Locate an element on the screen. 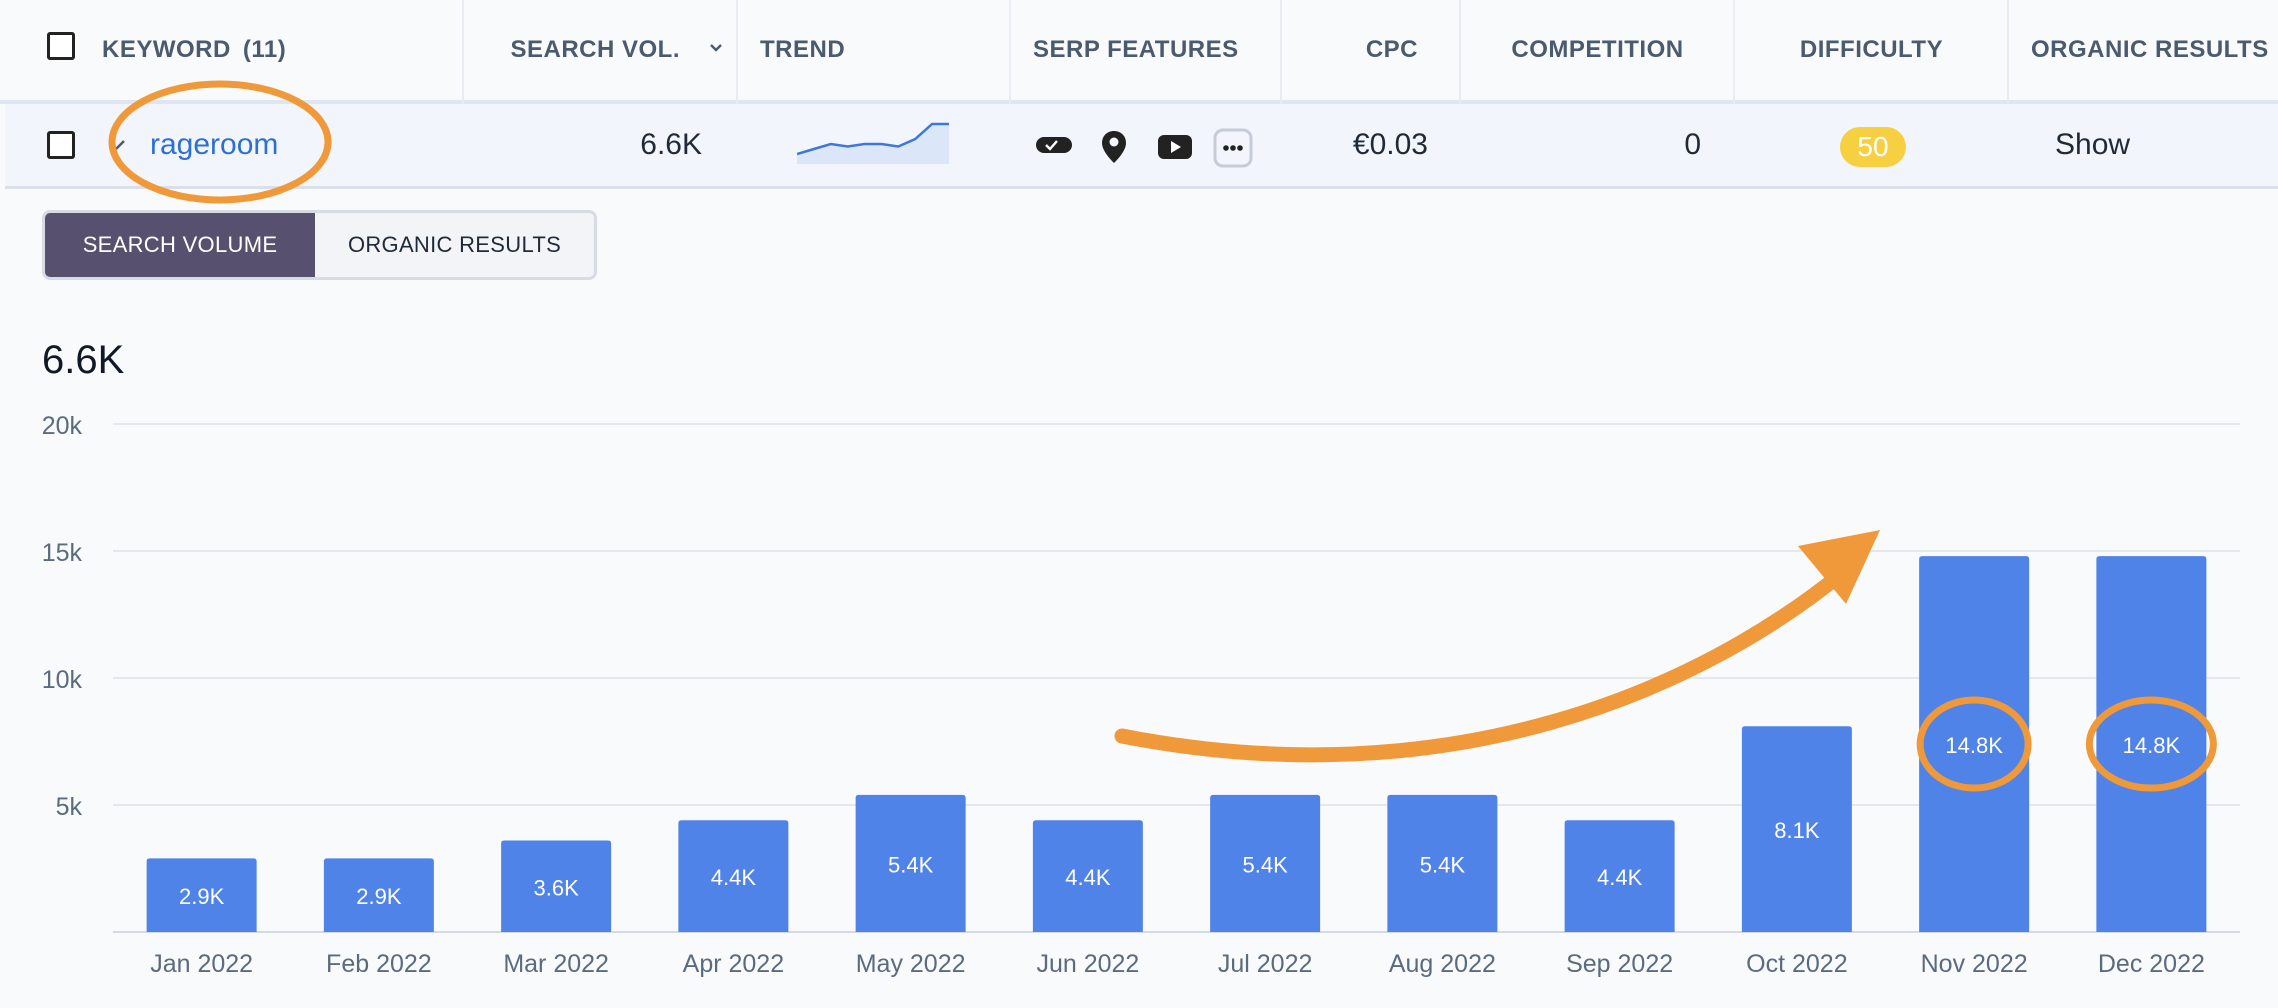  header-competition-label: COMPETITION is located at coordinates (1597, 49).